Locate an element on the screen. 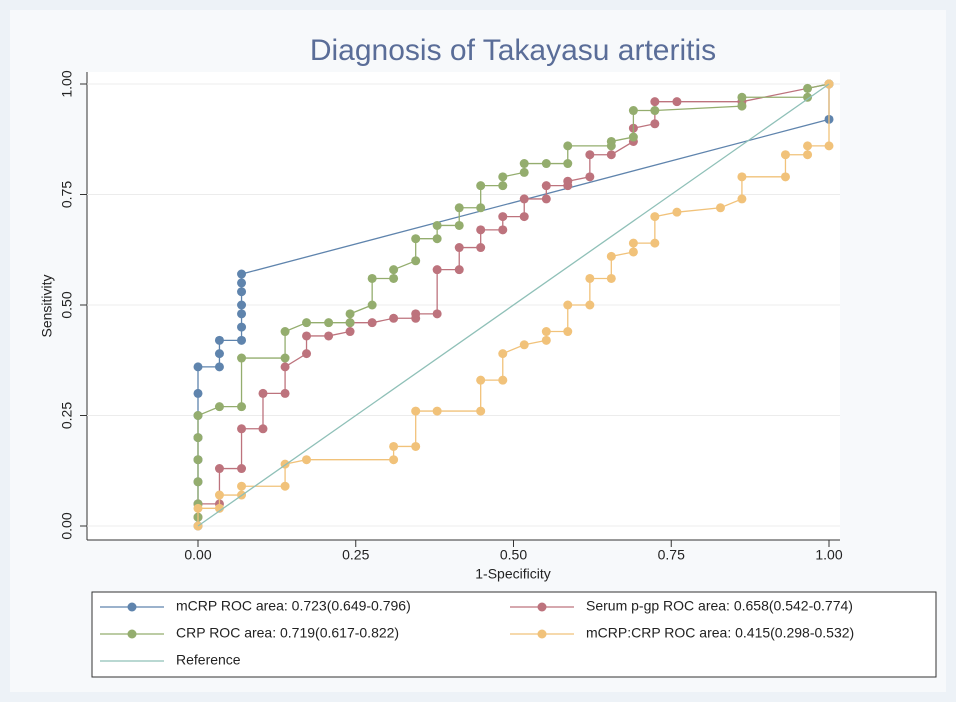 This screenshot has width=956, height=702. y-tick-label: 0.75 is located at coordinates (67, 194).